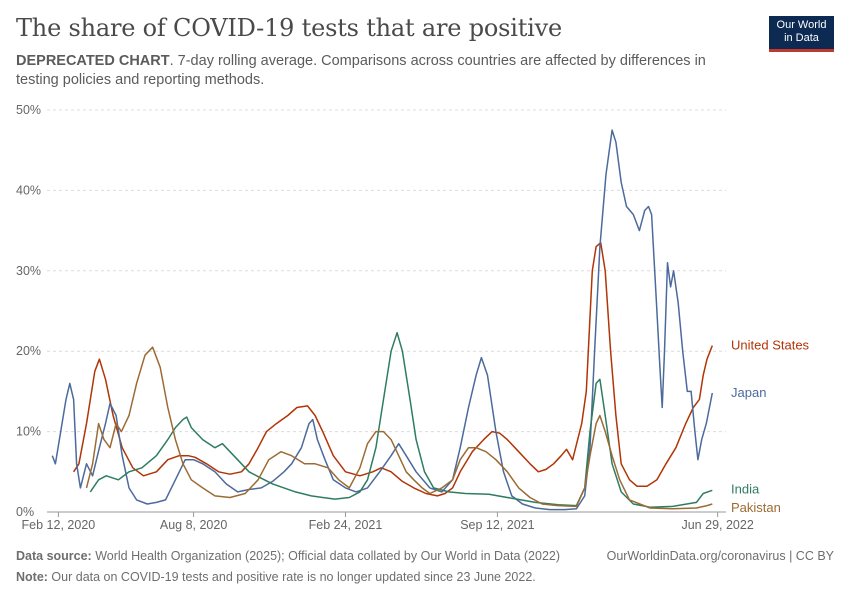 Image resolution: width=850 pixels, height=600 pixels. I want to click on series-labels: United States Japan India Pakistan, so click(770, 426).